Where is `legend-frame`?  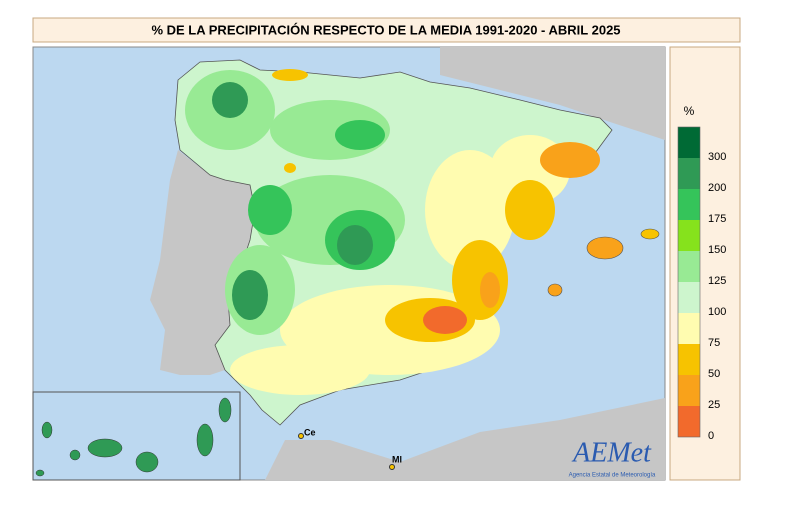
legend-frame is located at coordinates (689, 282).